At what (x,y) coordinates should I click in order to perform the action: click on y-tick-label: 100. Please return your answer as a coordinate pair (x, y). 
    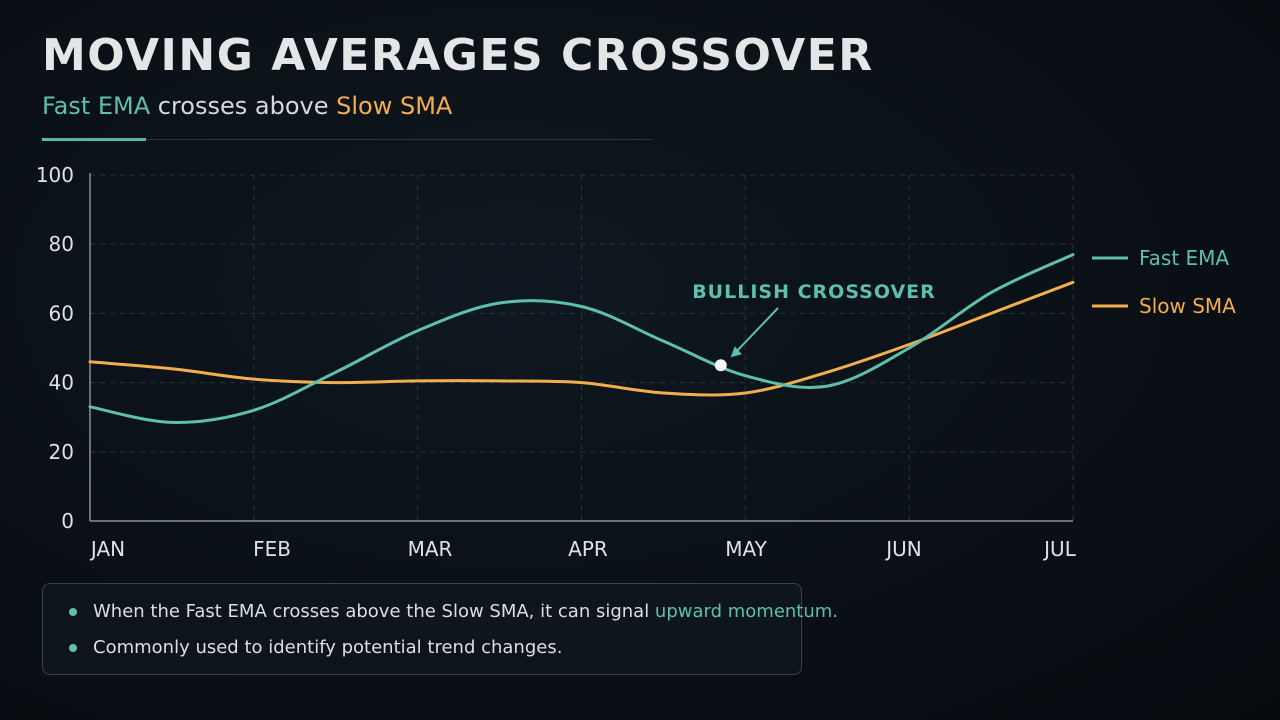
    Looking at the image, I should click on (55, 175).